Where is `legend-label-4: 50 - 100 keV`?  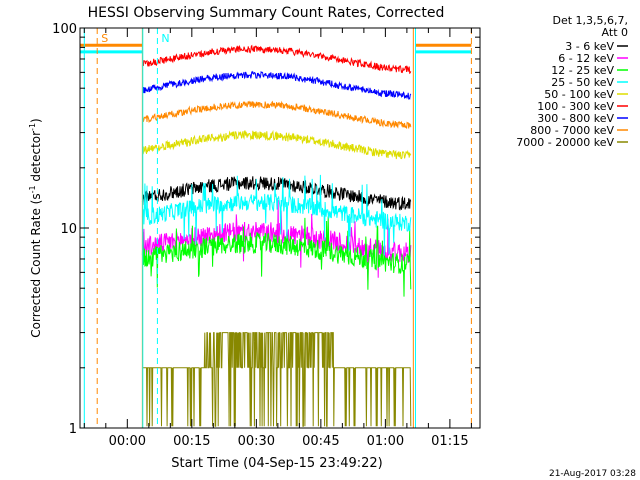
legend-label-4: 50 - 100 keV is located at coordinates (579, 94).